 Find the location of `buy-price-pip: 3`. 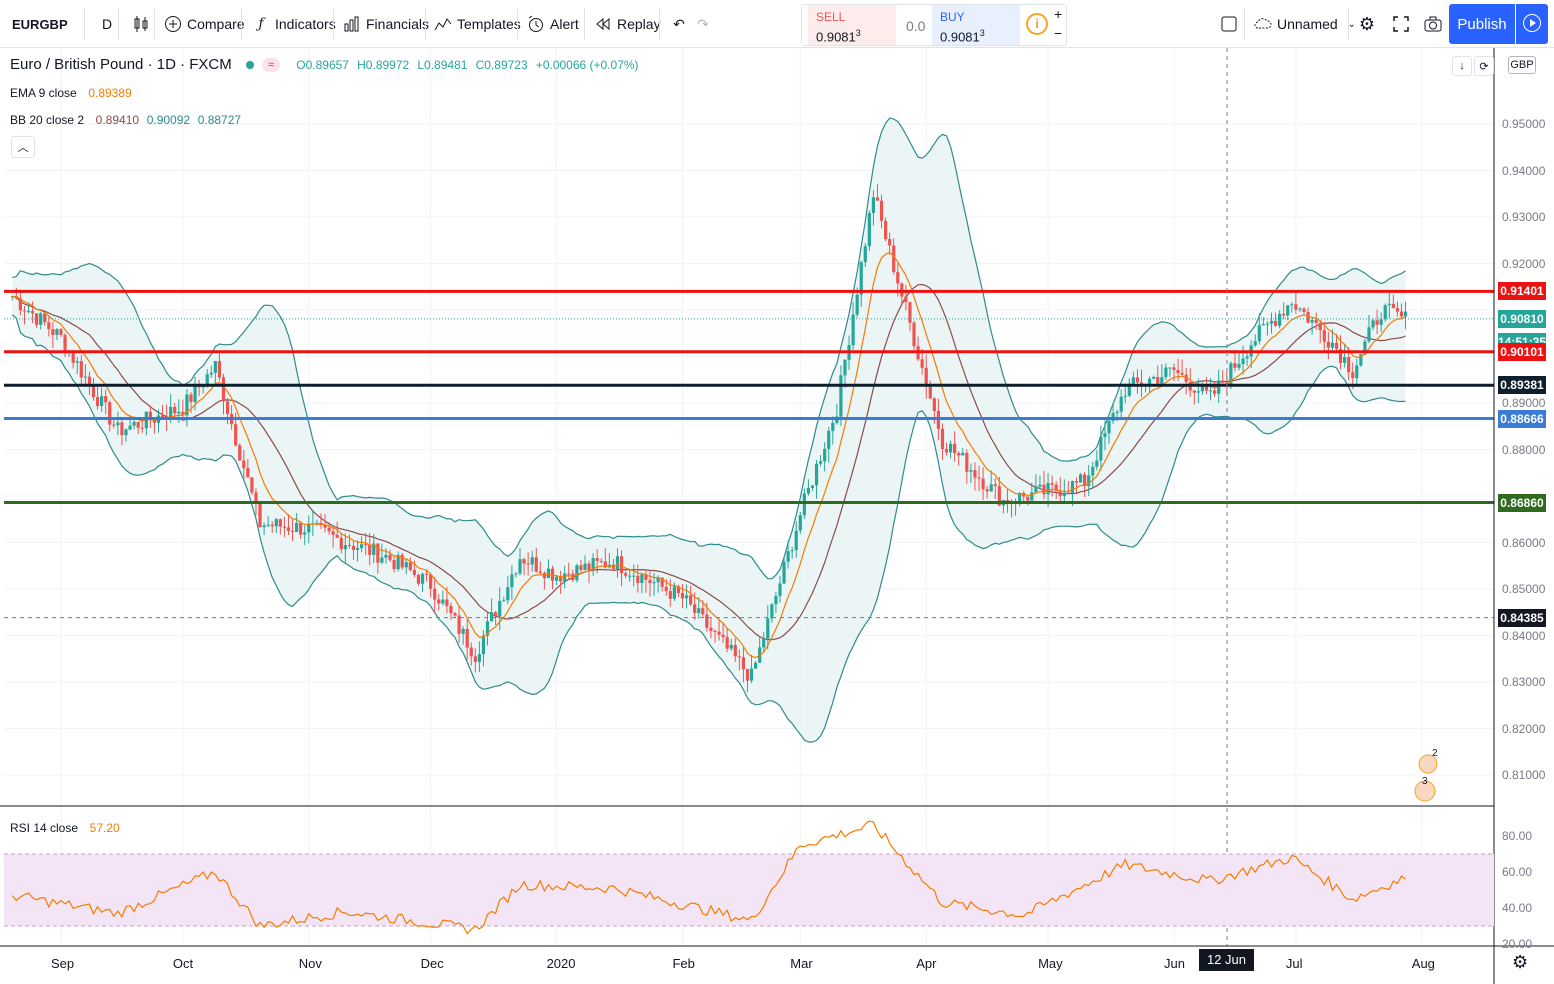

buy-price-pip: 3 is located at coordinates (982, 33).